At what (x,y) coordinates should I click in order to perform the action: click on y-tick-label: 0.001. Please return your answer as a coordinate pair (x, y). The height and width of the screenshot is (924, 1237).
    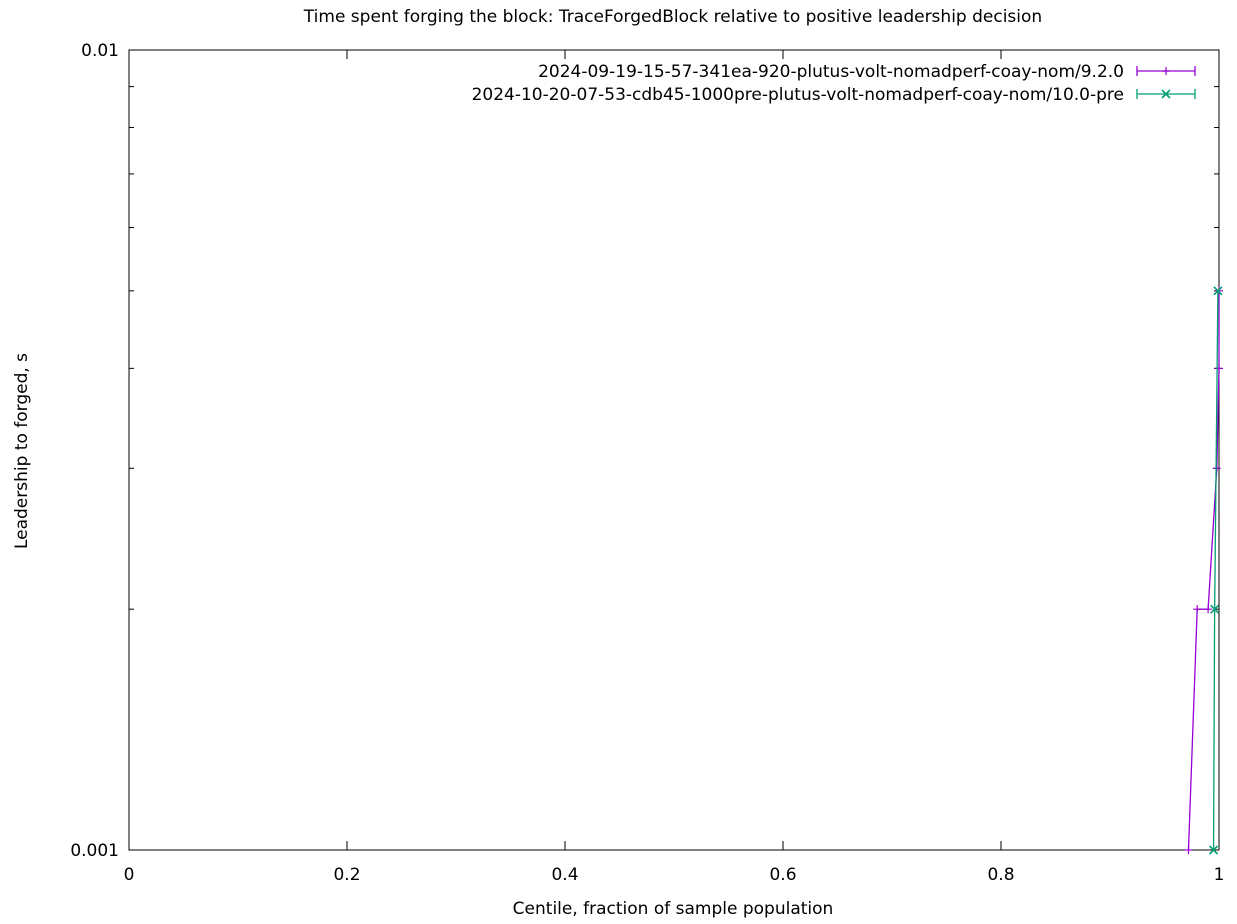
    Looking at the image, I should click on (94, 851).